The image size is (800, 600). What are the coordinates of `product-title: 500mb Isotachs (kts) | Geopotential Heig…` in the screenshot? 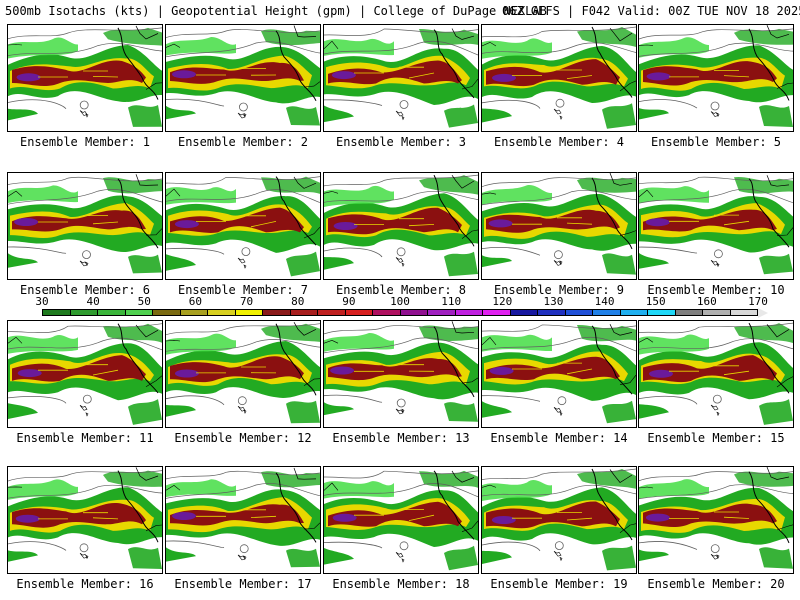 It's located at (276, 11).